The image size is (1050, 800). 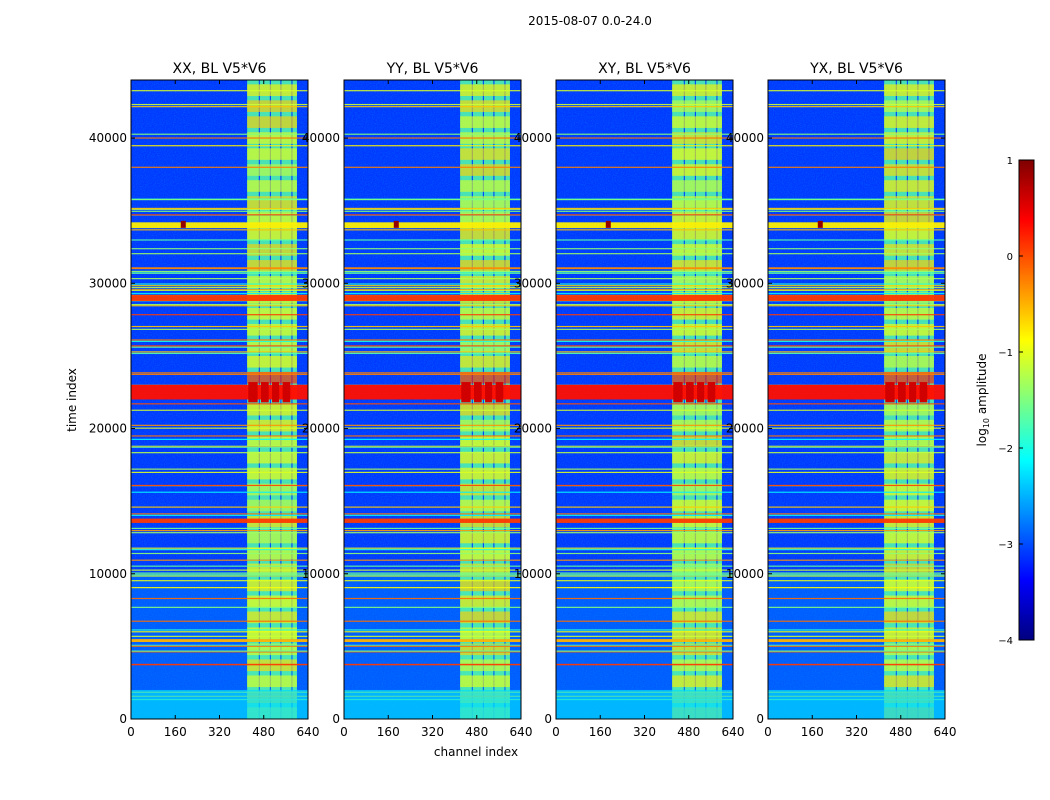 I want to click on x-tick-label: 320, so click(x=856, y=732).